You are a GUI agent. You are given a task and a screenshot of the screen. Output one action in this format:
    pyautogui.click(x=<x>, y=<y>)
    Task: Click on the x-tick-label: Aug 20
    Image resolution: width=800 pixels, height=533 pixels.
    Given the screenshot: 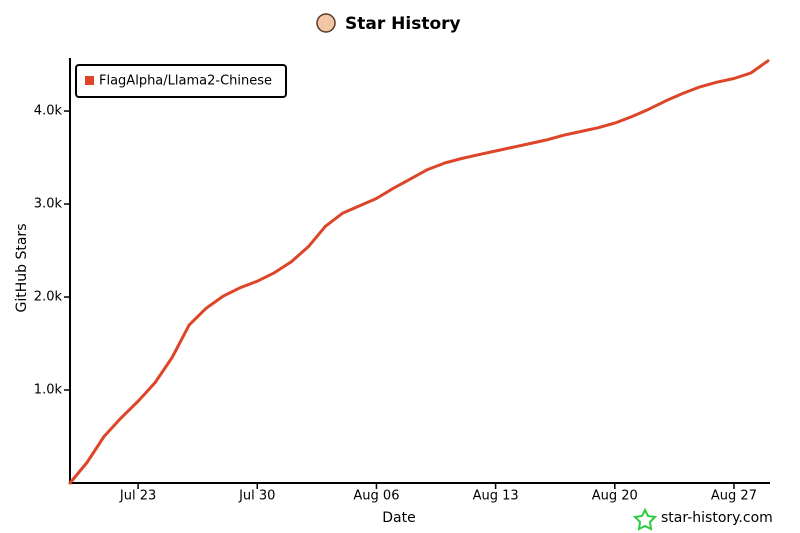 What is the action you would take?
    pyautogui.click(x=615, y=496)
    